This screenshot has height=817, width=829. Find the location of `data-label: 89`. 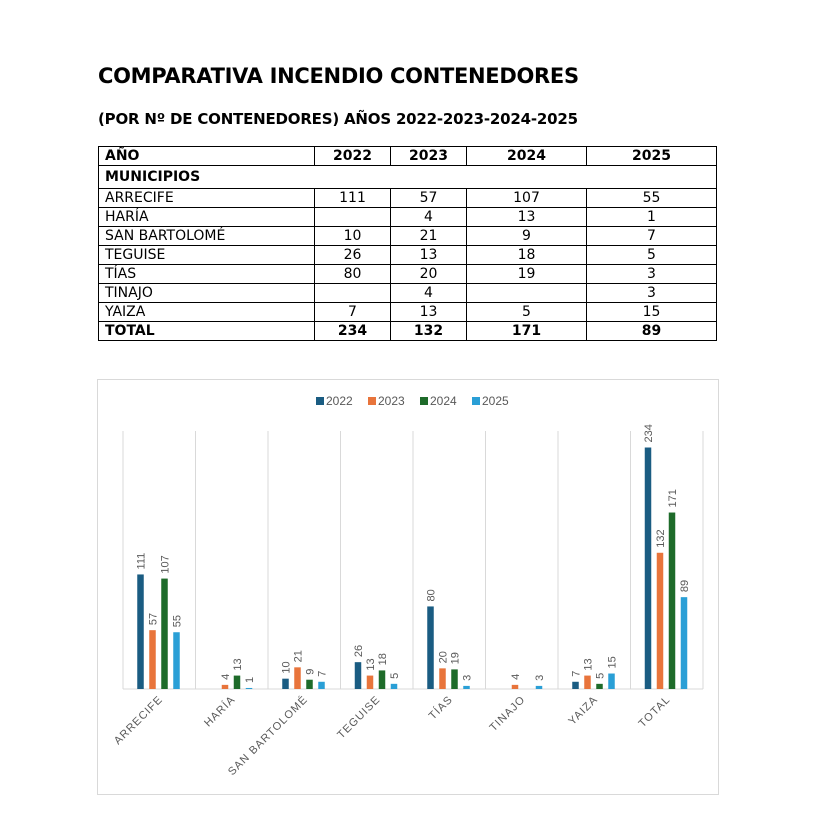

data-label: 89 is located at coordinates (685, 586).